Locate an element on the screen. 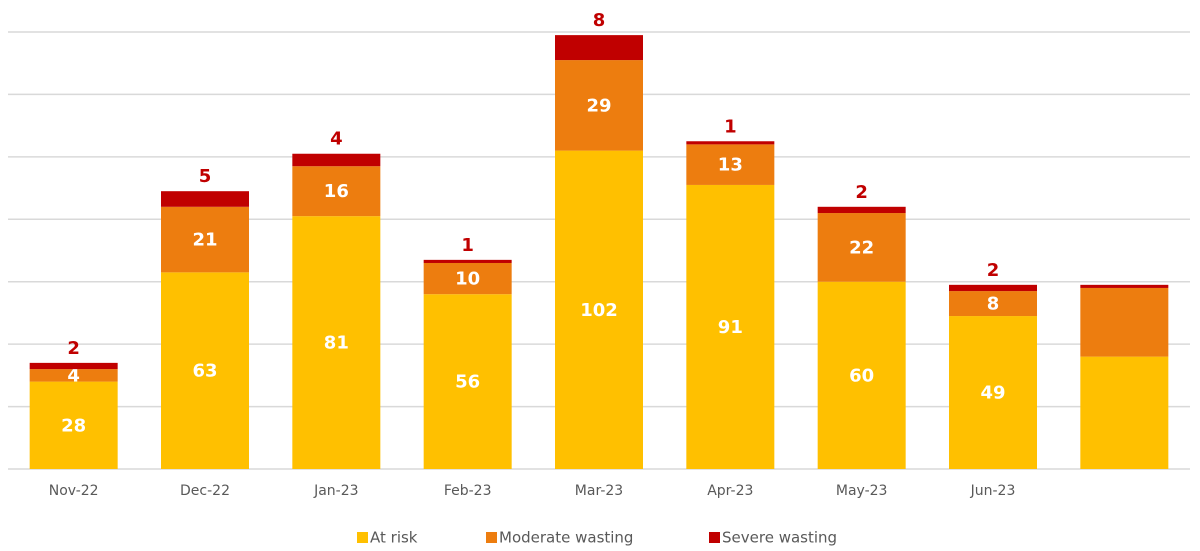 This screenshot has height=551, width=1200. data-label: 63 is located at coordinates (204, 371).